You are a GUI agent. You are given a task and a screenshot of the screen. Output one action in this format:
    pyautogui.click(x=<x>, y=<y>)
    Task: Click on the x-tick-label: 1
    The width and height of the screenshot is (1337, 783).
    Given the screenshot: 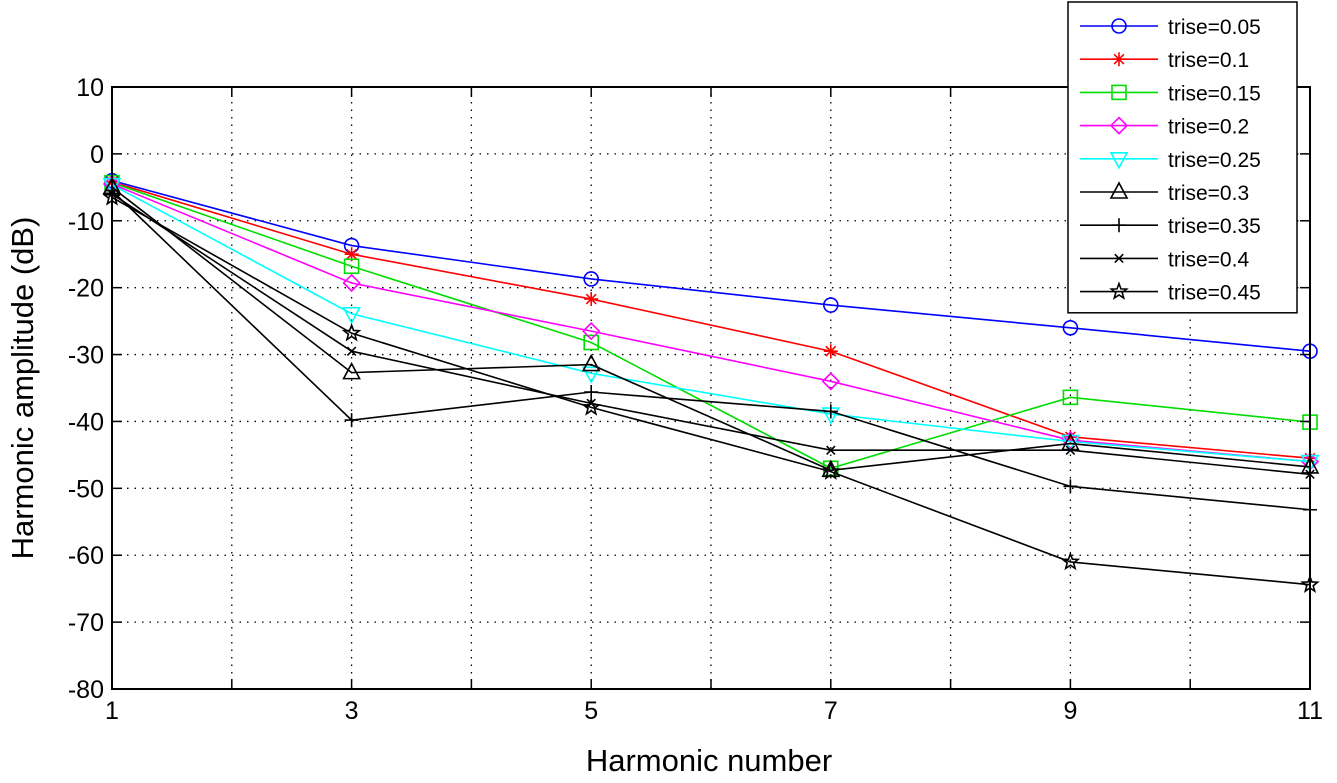 What is the action you would take?
    pyautogui.click(x=112, y=711)
    